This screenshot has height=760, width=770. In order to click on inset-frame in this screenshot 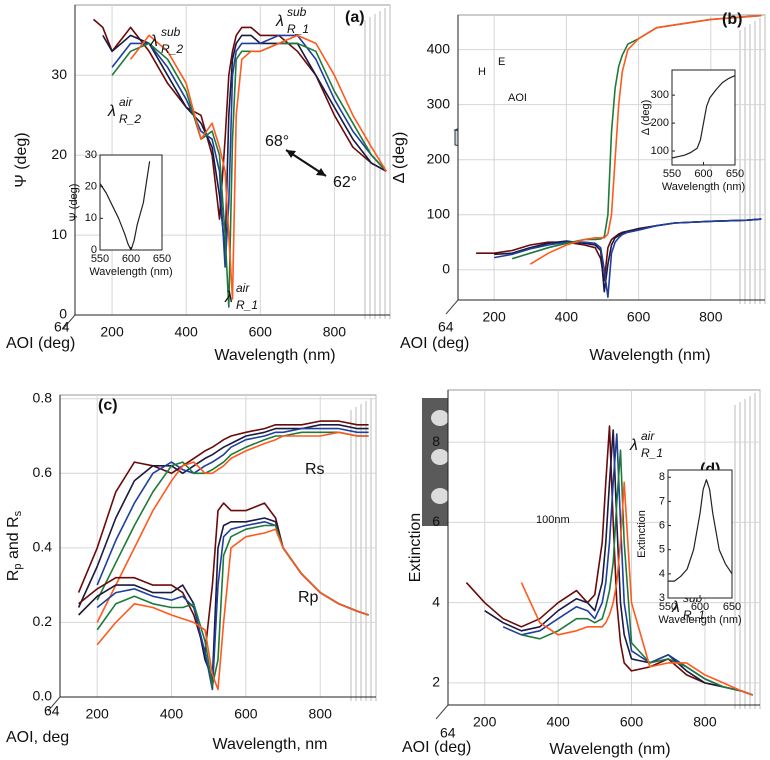, I will do `click(703, 117)`.